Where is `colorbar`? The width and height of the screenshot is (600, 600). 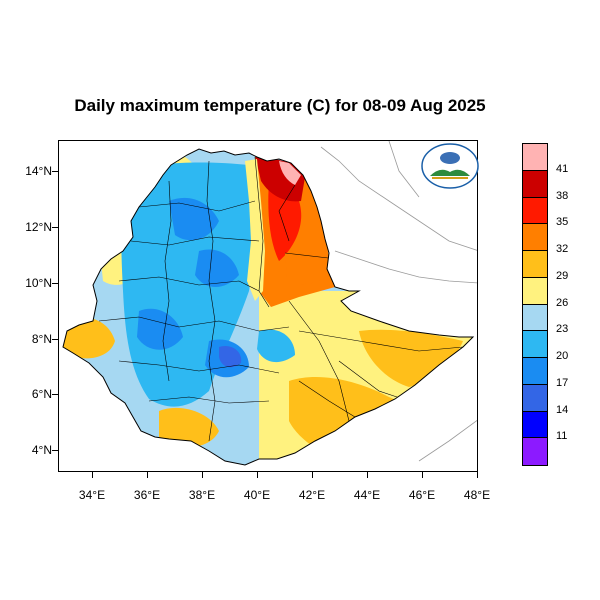 colorbar is located at coordinates (535, 304).